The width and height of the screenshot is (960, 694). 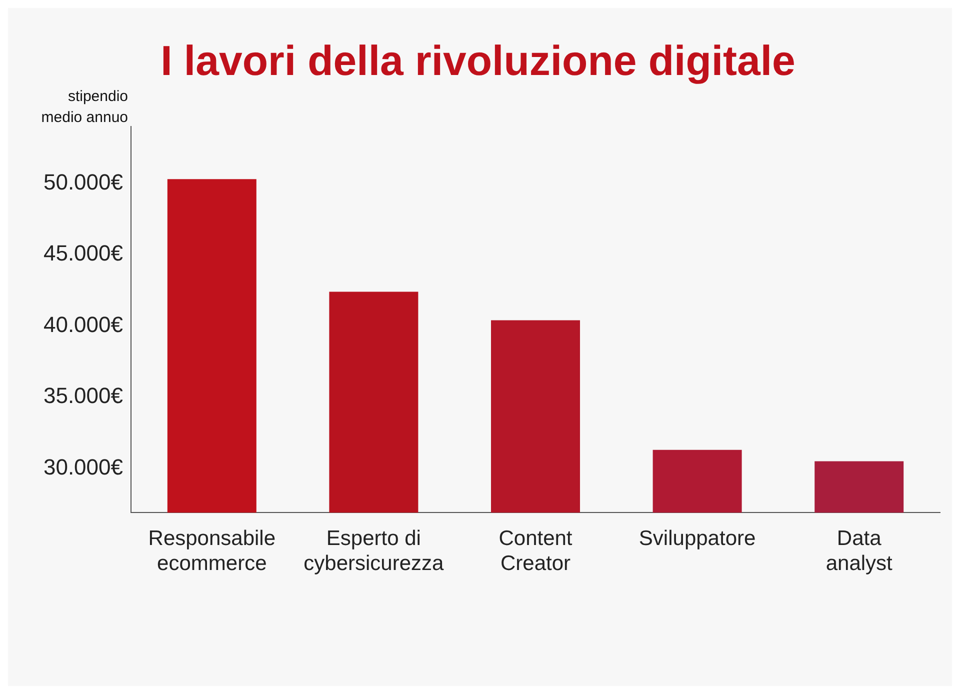 I want to click on y-tick-label: 50.000€, so click(x=83, y=181).